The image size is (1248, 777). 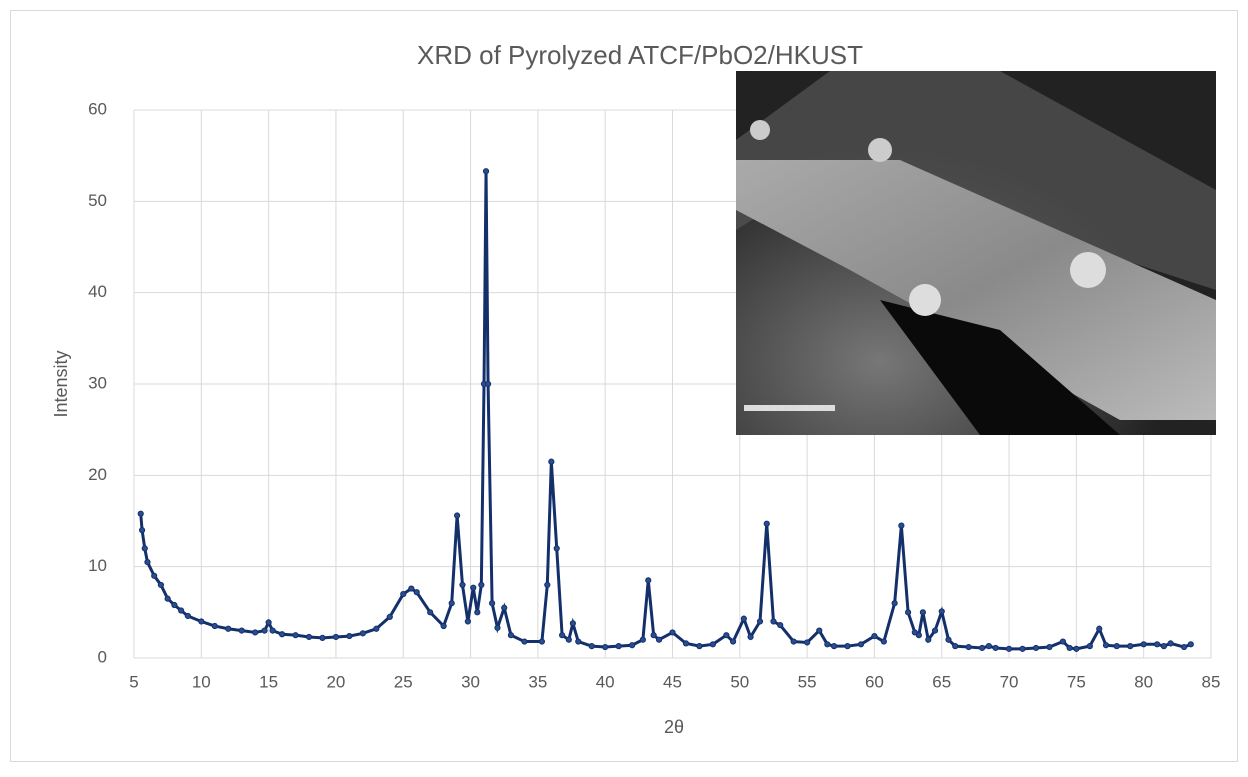 What do you see at coordinates (97, 108) in the screenshot?
I see `y-tick-label: 60` at bounding box center [97, 108].